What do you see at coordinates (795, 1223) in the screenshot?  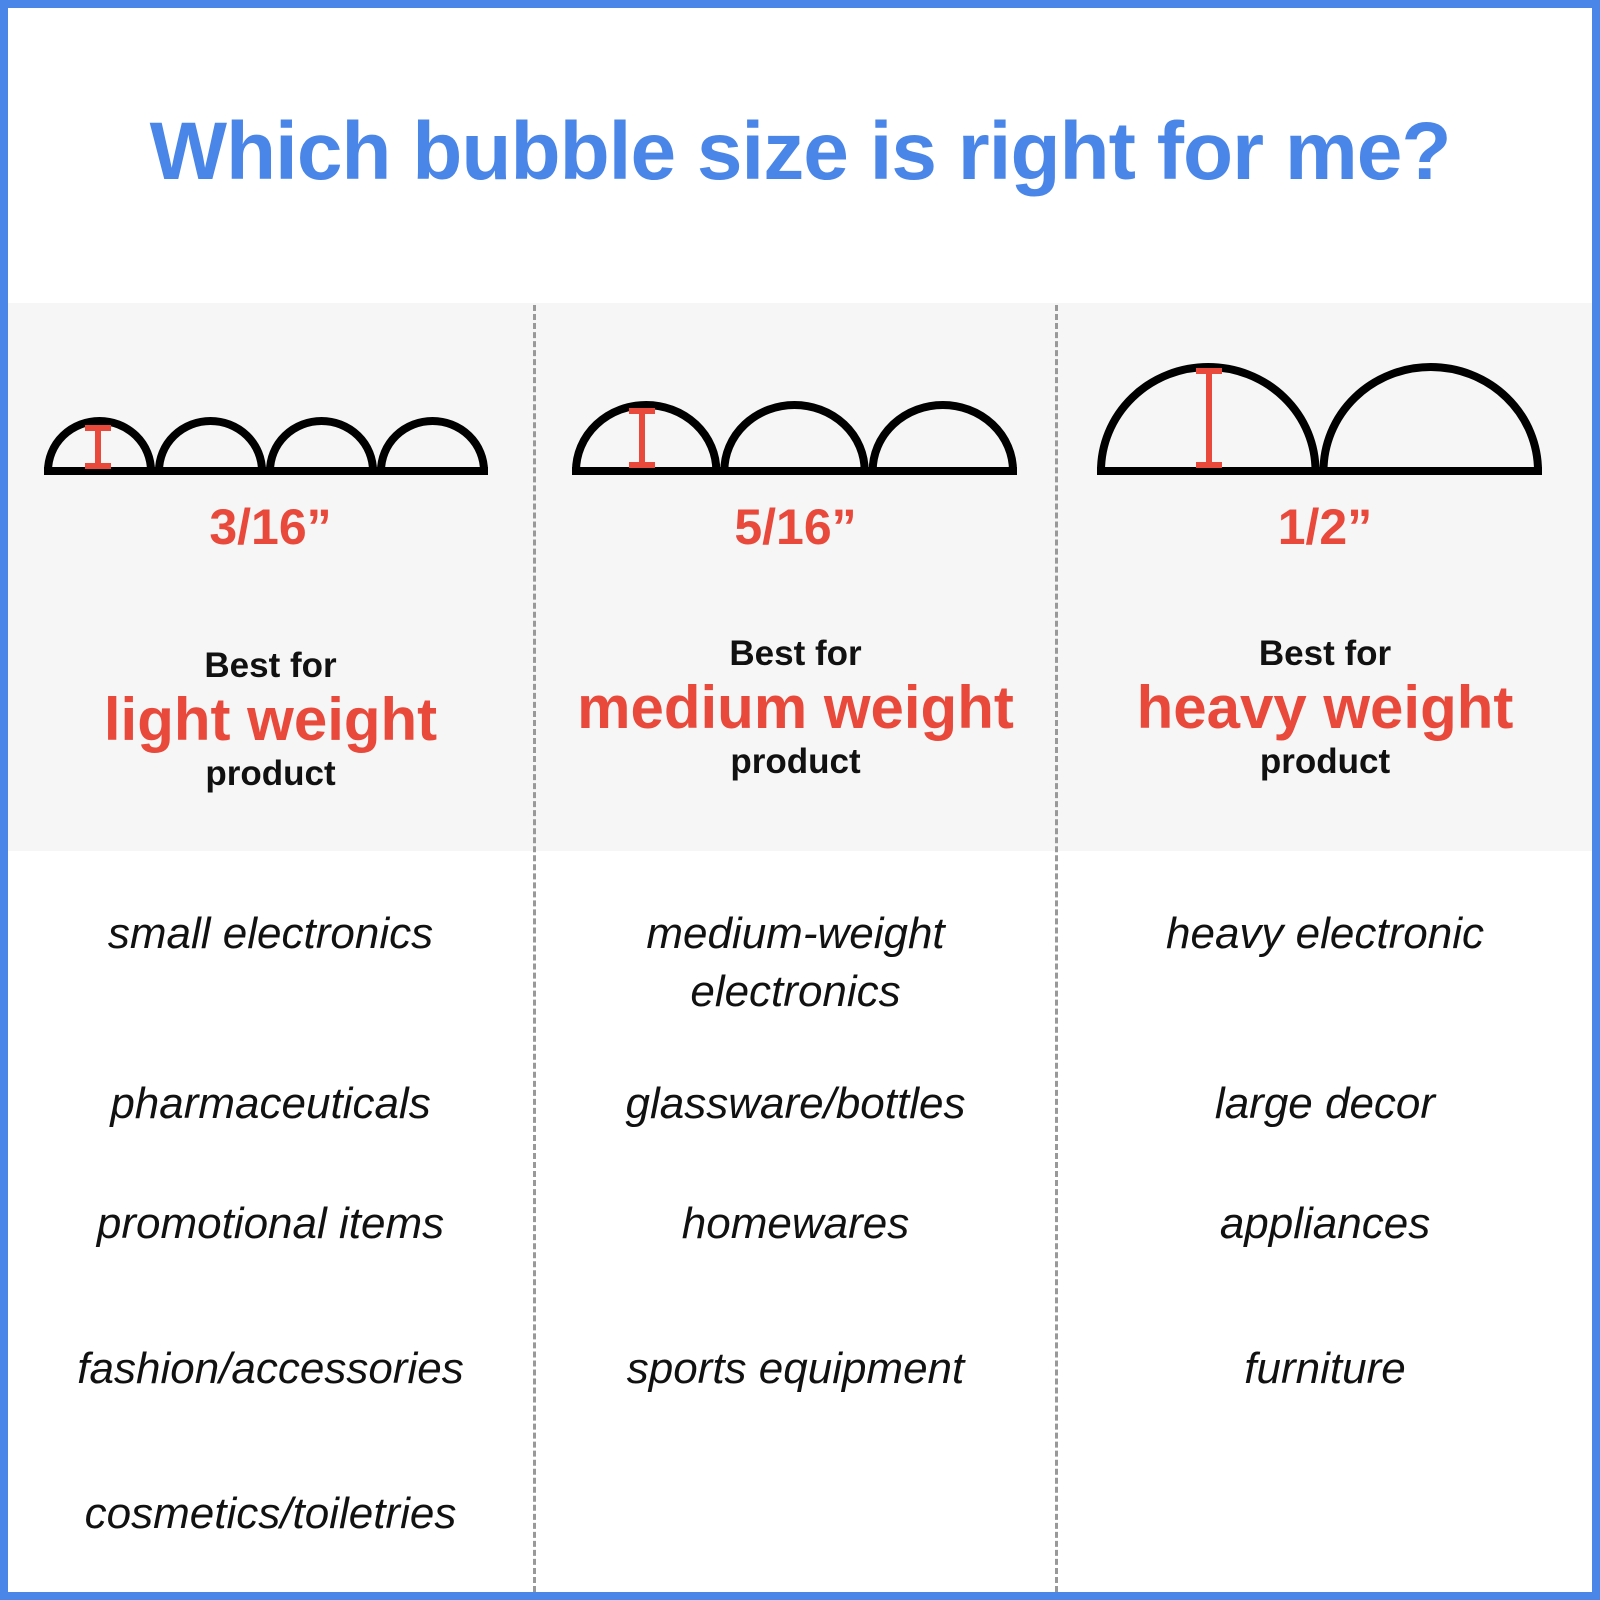 I see `product-list-item: homewares` at bounding box center [795, 1223].